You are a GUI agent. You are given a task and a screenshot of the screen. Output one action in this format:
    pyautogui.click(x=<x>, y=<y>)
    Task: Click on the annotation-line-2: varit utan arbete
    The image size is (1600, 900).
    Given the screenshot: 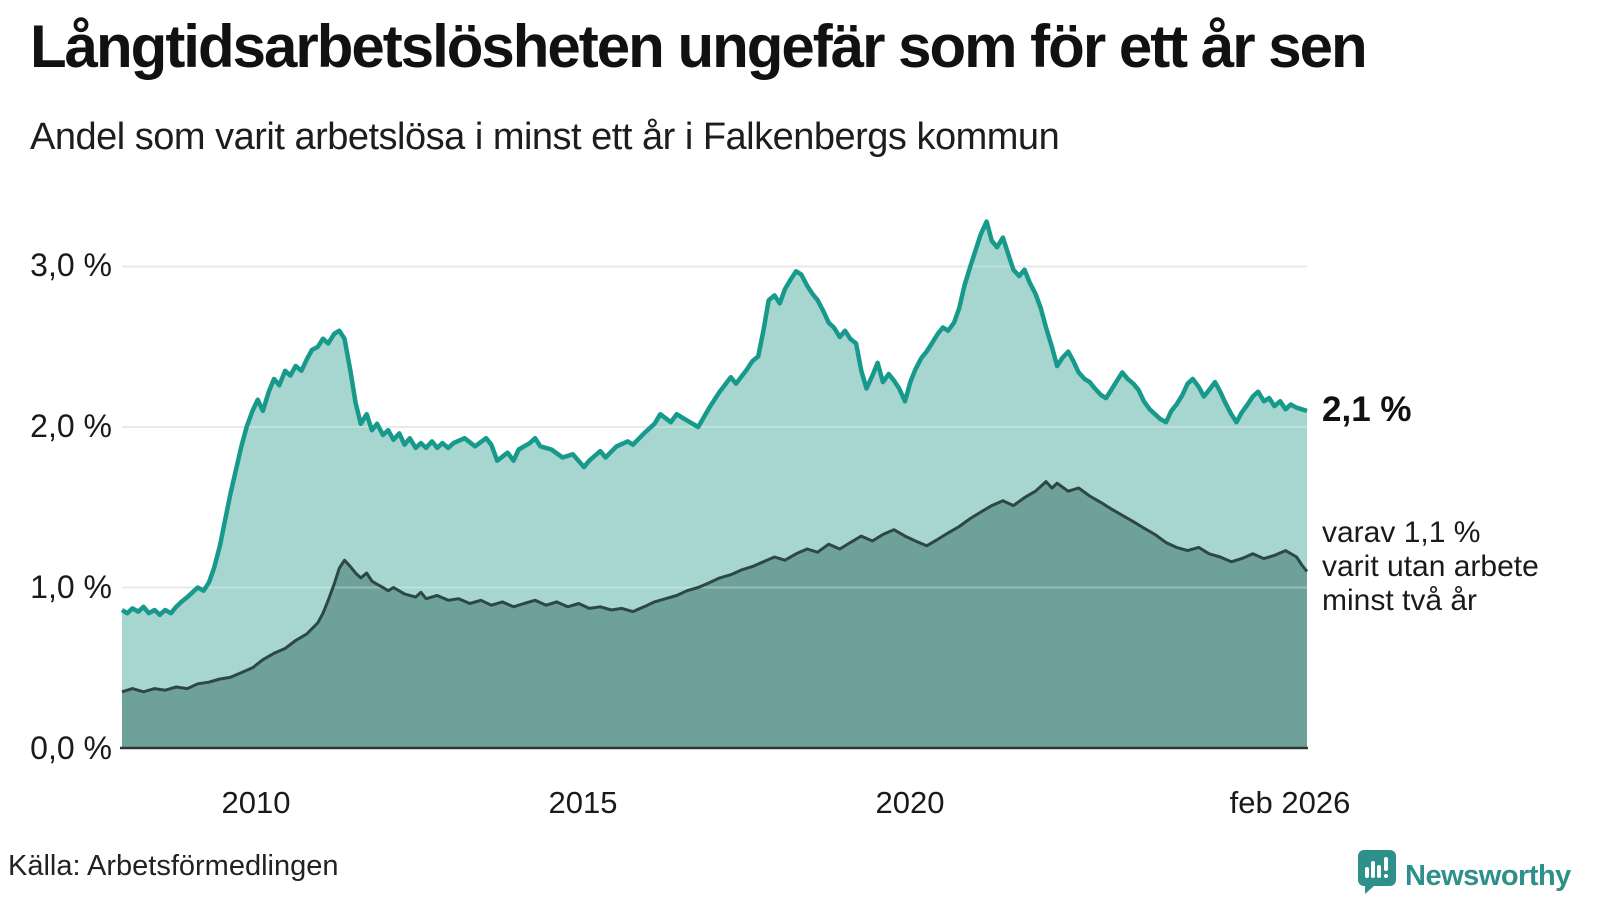 What is the action you would take?
    pyautogui.click(x=1430, y=566)
    